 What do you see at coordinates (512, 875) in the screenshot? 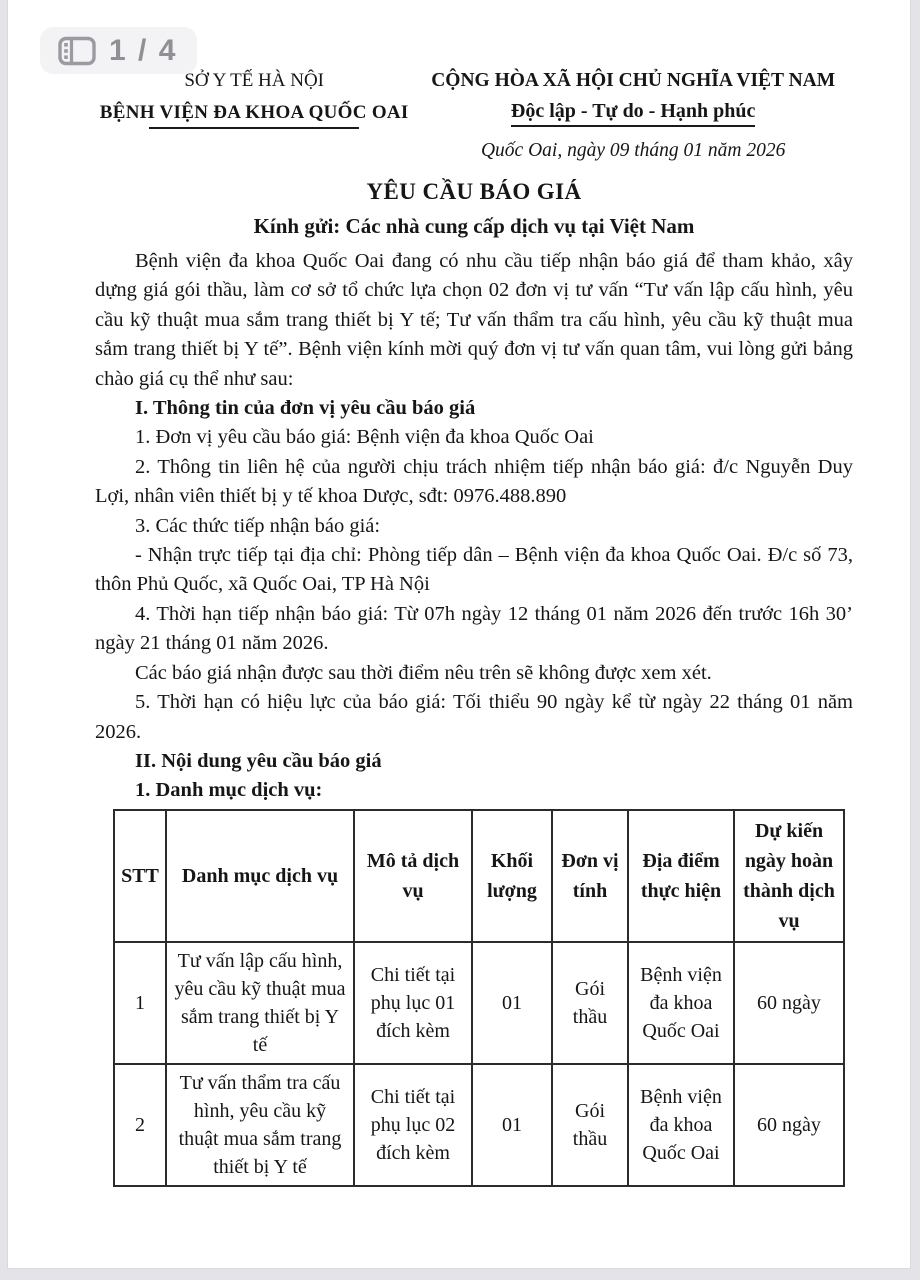
I see `col-header-khoi-luong: Khối lượng` at bounding box center [512, 875].